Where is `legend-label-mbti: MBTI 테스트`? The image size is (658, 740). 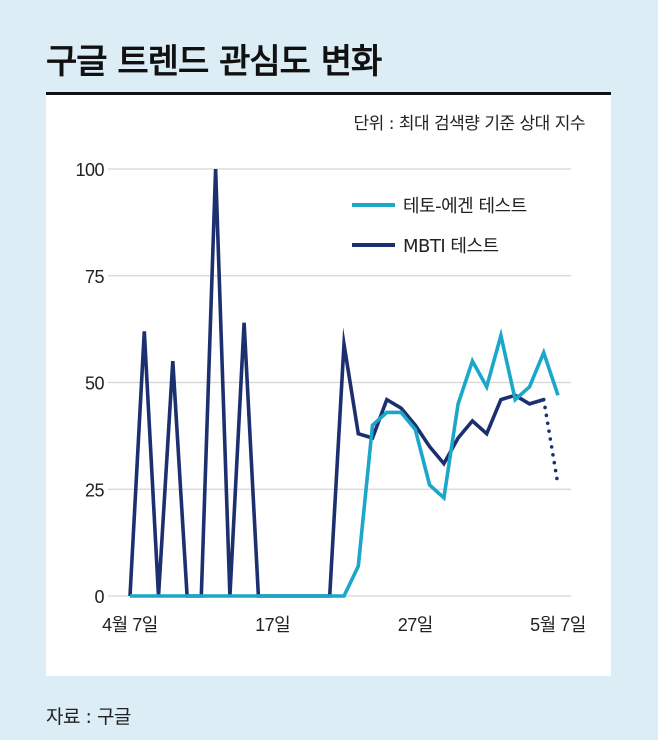 legend-label-mbti: MBTI 테스트 is located at coordinates (451, 246).